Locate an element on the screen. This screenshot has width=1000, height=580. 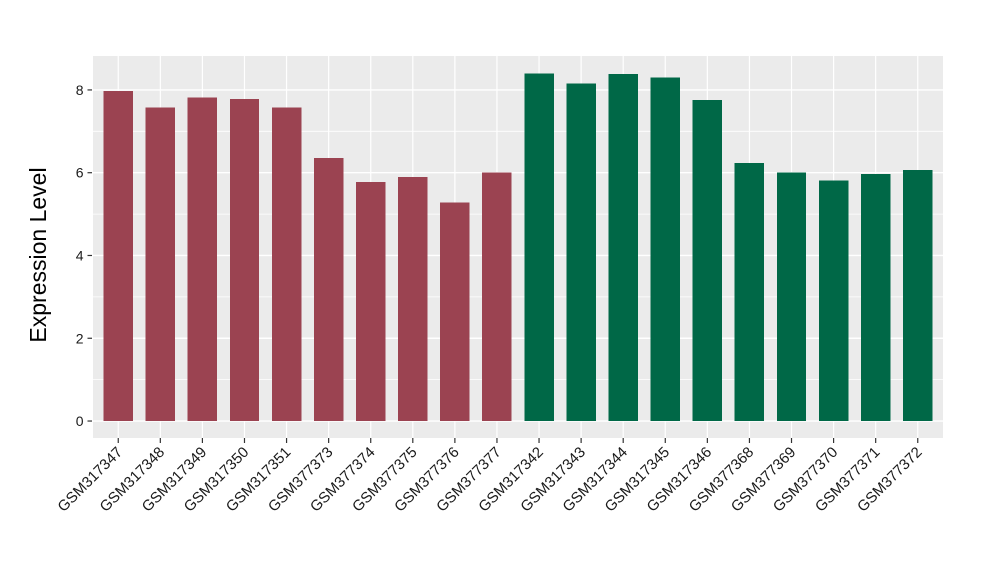
y-axis-title: Expression Level is located at coordinates (38, 254).